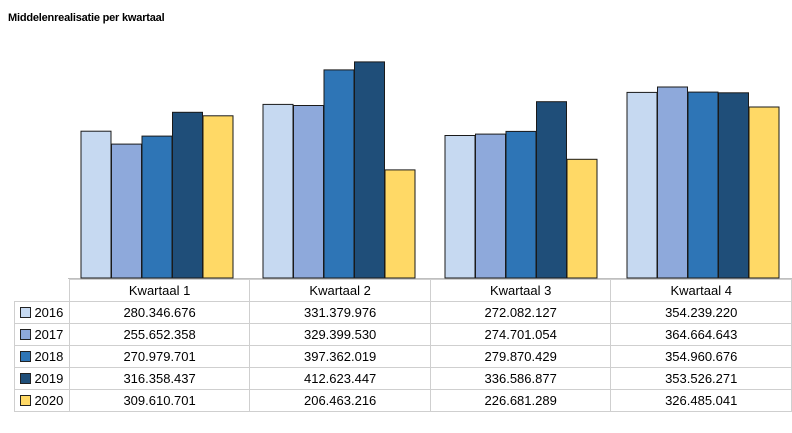  I want to click on cell-2019-kwartaal-4: 353.526.271, so click(701, 378).